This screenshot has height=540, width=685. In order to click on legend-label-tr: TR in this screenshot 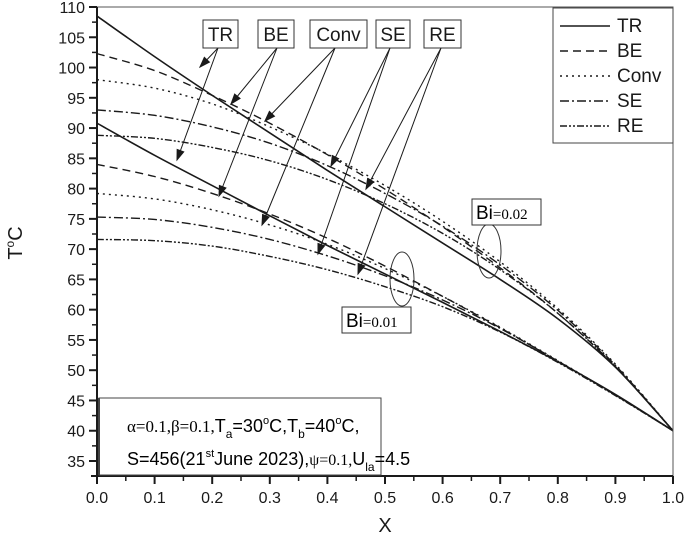, I will do `click(629, 26)`.